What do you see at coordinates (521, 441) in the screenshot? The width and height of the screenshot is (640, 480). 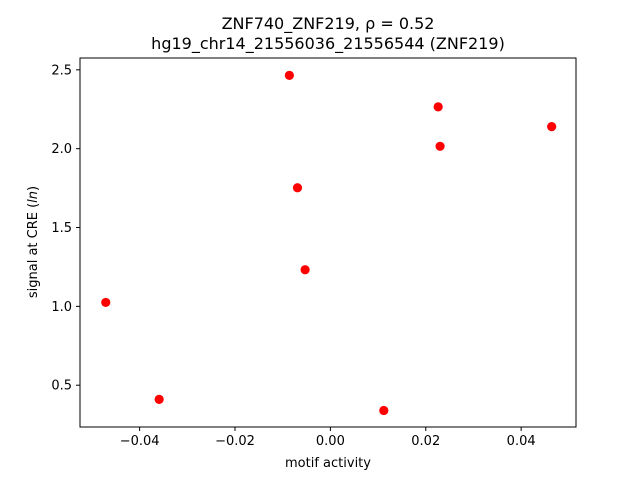 I see `x-tick-label: 0.04` at bounding box center [521, 441].